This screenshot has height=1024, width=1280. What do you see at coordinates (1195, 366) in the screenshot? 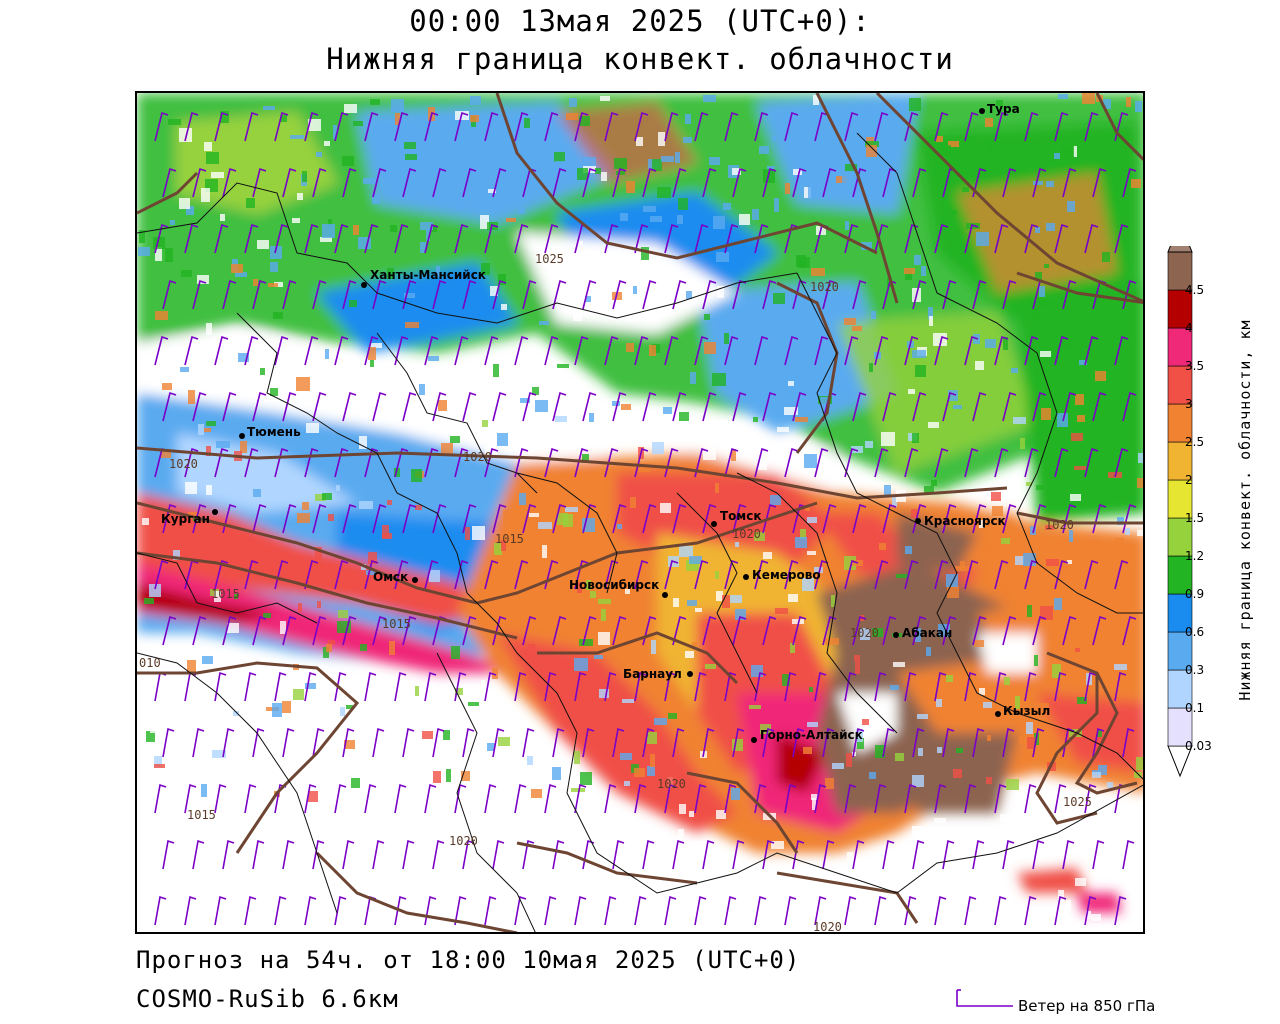
I see `colorbar-tick-label: 3.5` at bounding box center [1195, 366].